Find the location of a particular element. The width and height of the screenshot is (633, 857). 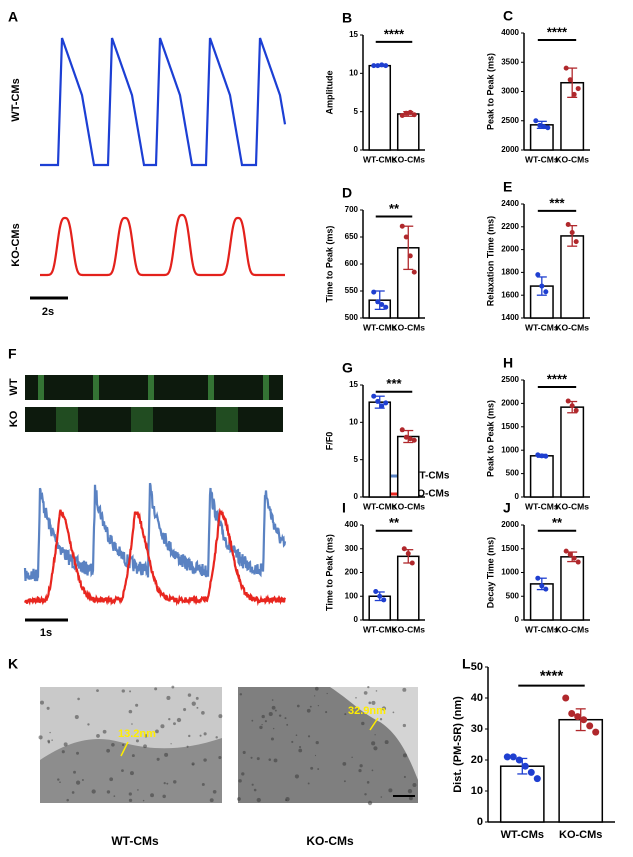

y-axis-label: Amplitude is located at coordinates (329, 93).